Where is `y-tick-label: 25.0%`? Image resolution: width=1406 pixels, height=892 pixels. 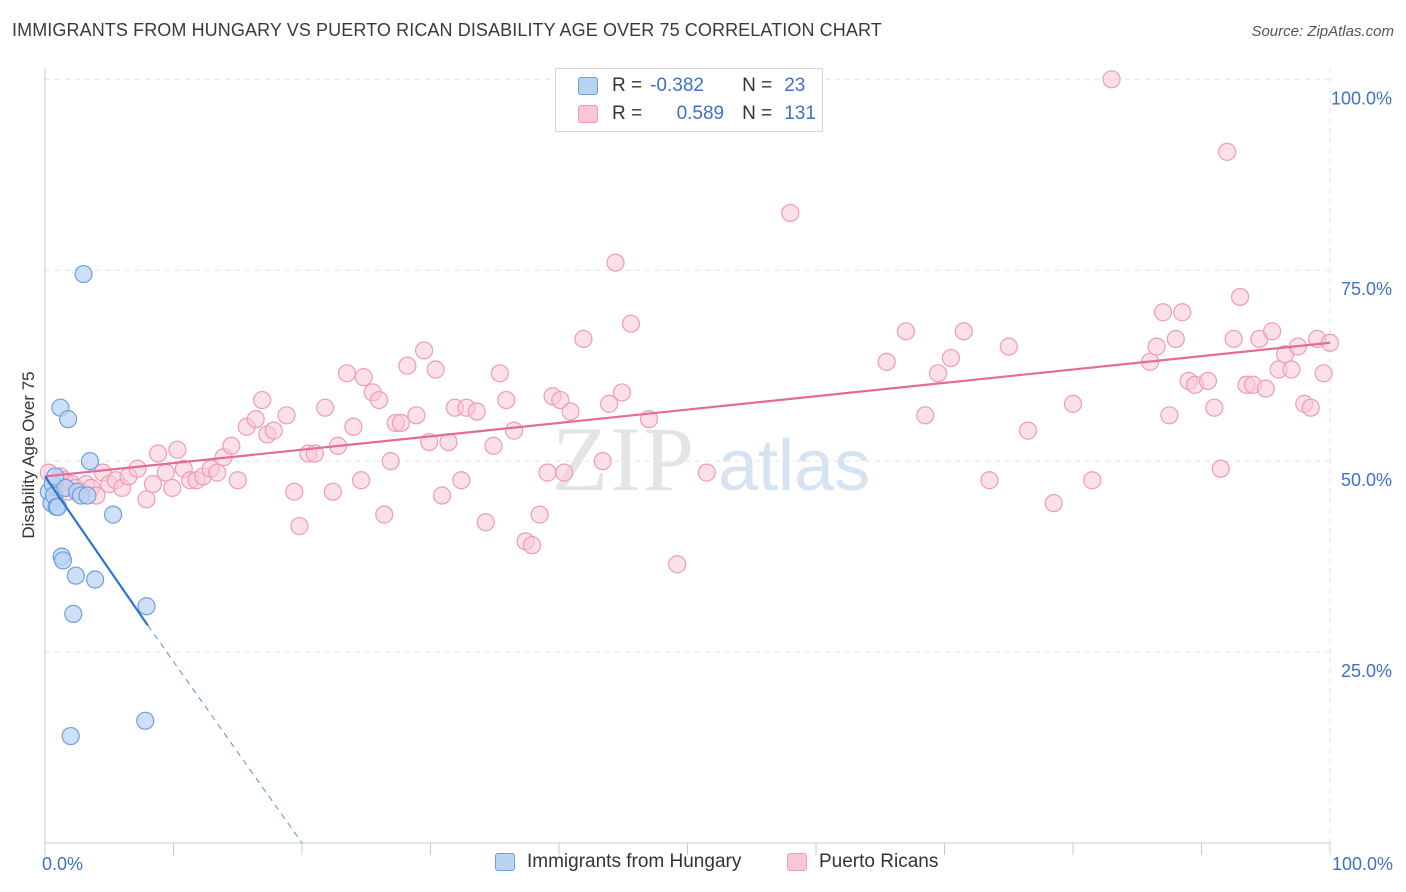 y-tick-label: 25.0% is located at coordinates (1366, 671).